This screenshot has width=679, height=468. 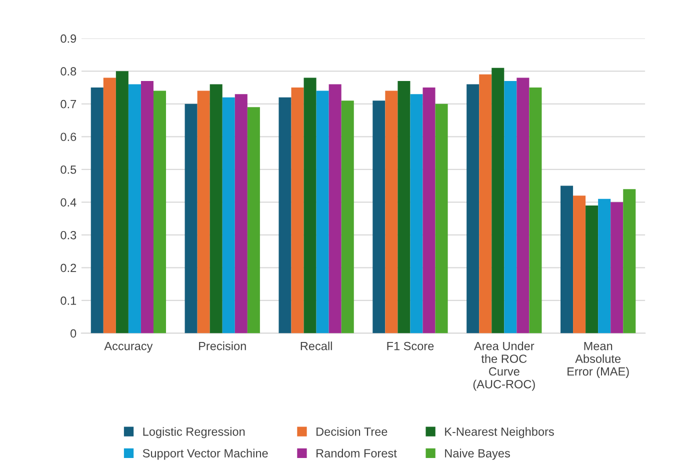 I want to click on legend-label: Decision Tree, so click(x=352, y=431).